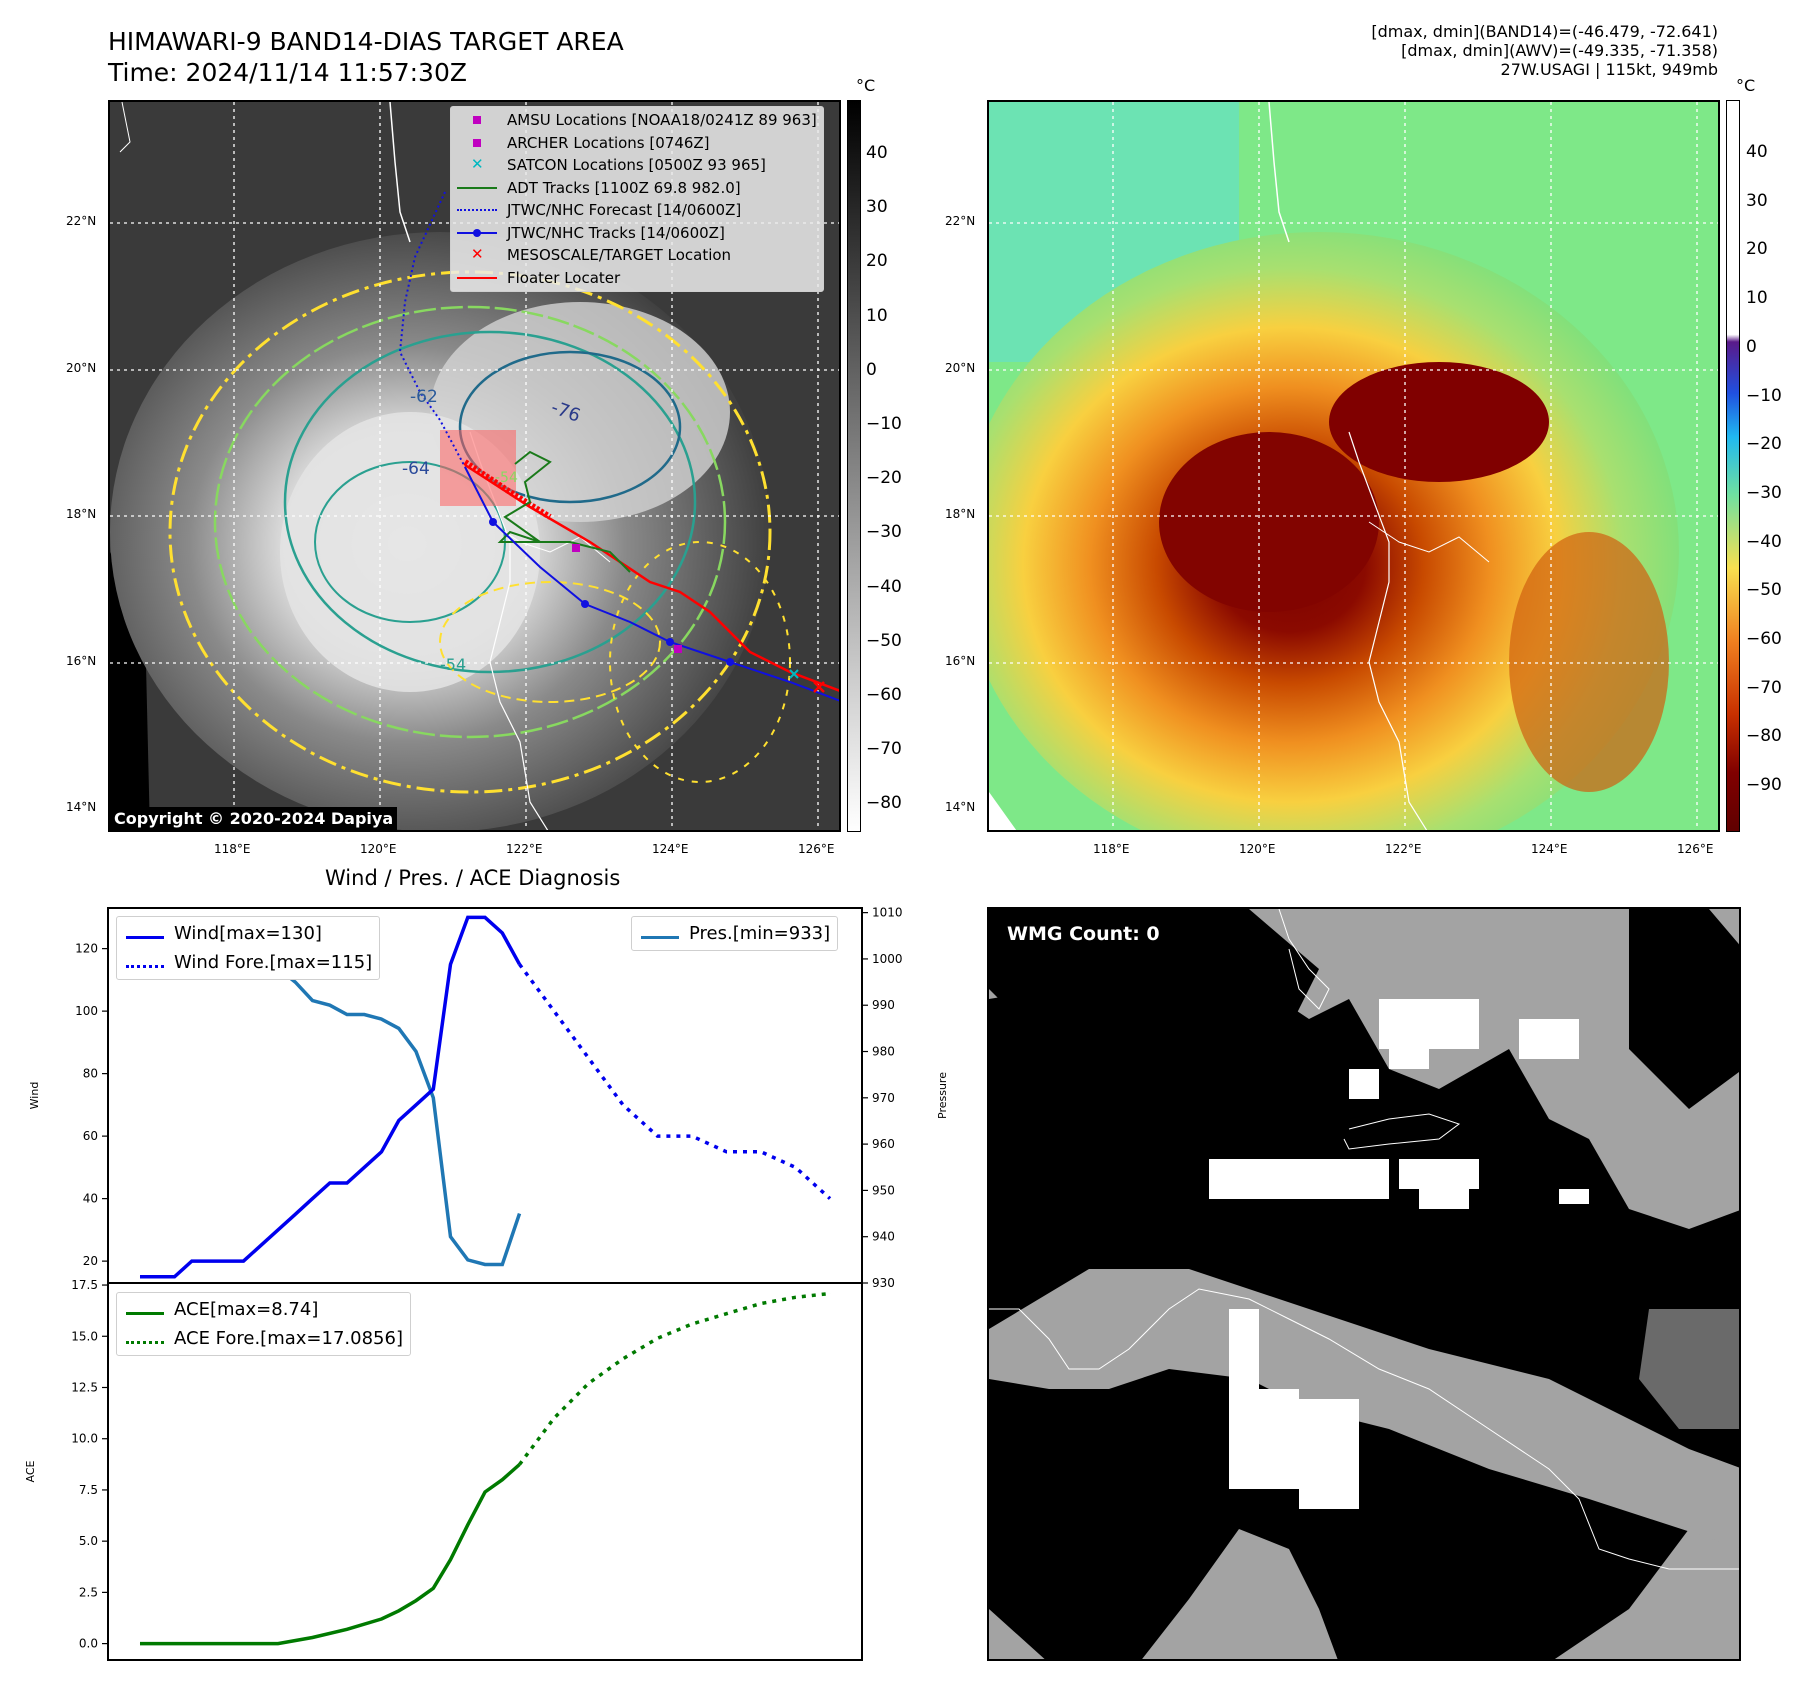 This screenshot has height=1690, width=1801. What do you see at coordinates (883, 1005) in the screenshot?
I see `pressure-tick-label: 990` at bounding box center [883, 1005].